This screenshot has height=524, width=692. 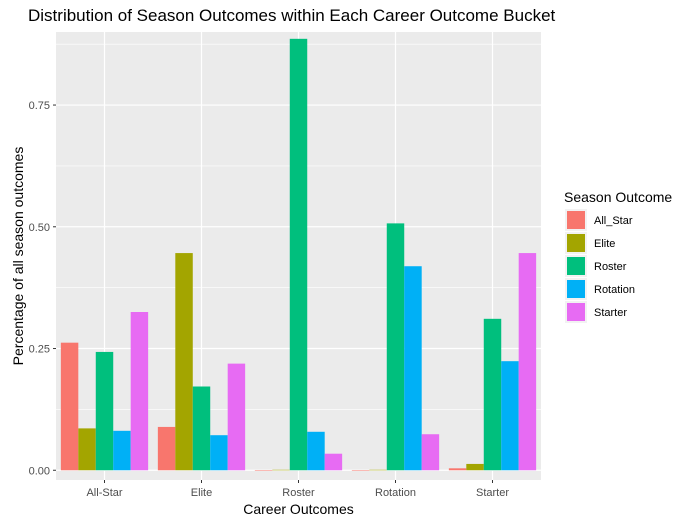 I want to click on bar-all-star-allstar, so click(x=69, y=406).